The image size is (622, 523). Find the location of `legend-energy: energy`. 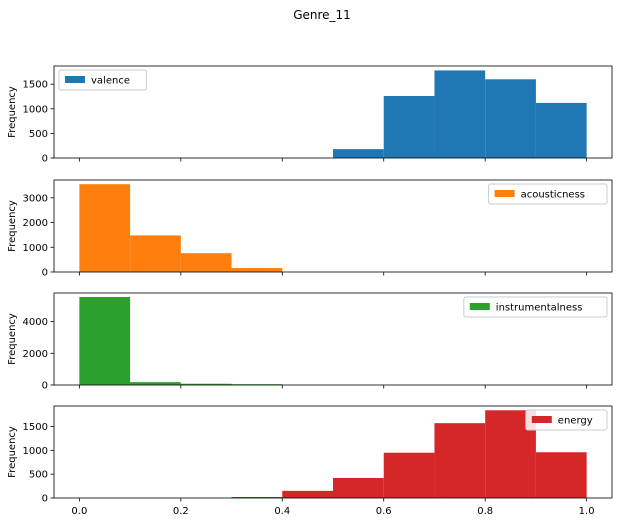

legend-energy: energy is located at coordinates (566, 420).